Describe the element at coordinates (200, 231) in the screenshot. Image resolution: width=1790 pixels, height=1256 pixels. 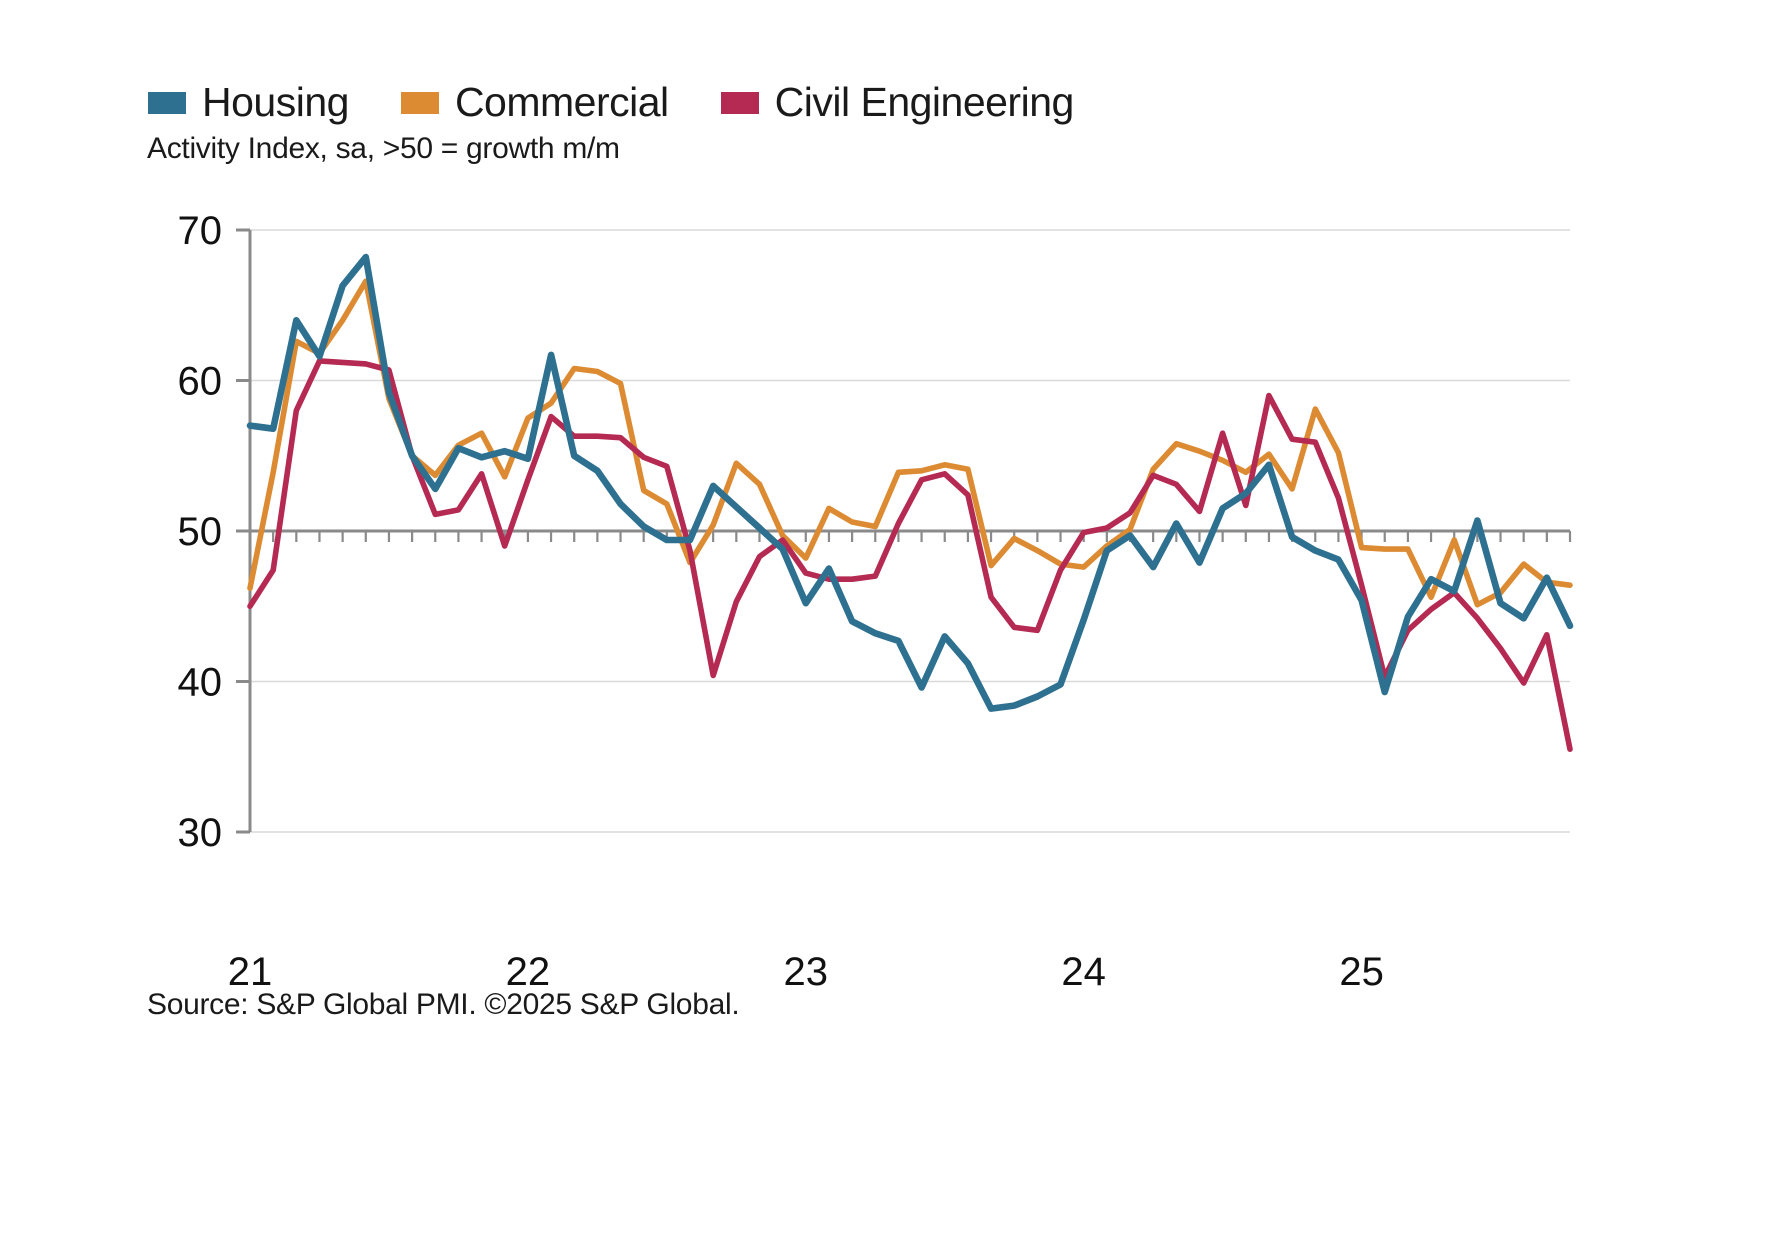
I see `y-tick-label-70: 70` at that location.